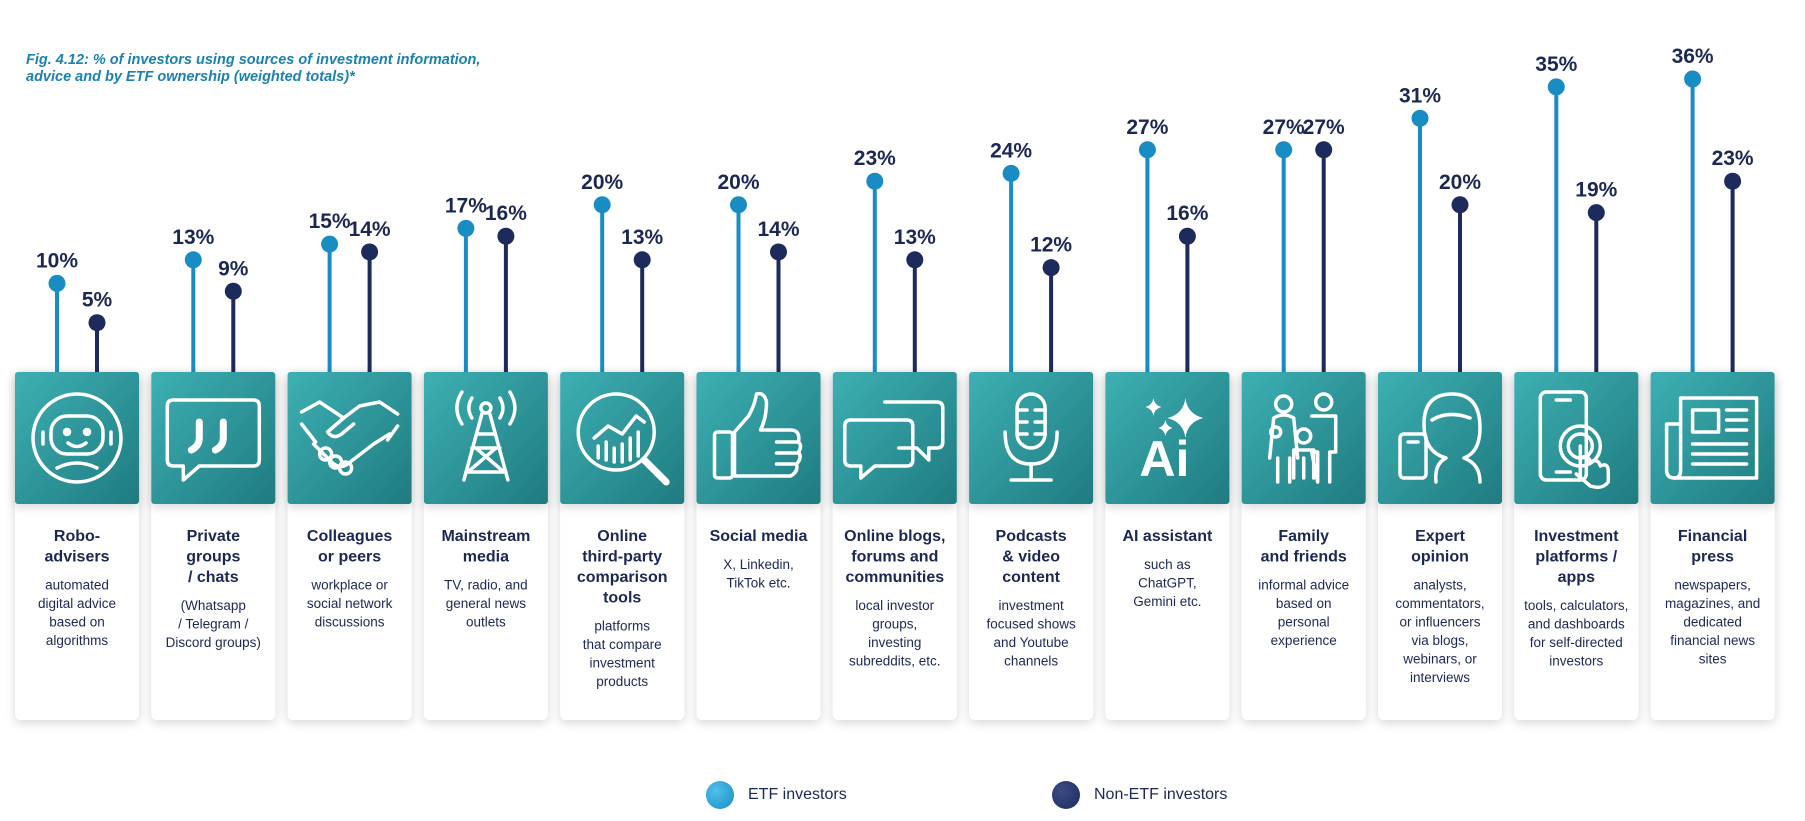 This screenshot has width=1805, height=821. Describe the element at coordinates (622, 598) in the screenshot. I see `category-title-line: tools` at that location.